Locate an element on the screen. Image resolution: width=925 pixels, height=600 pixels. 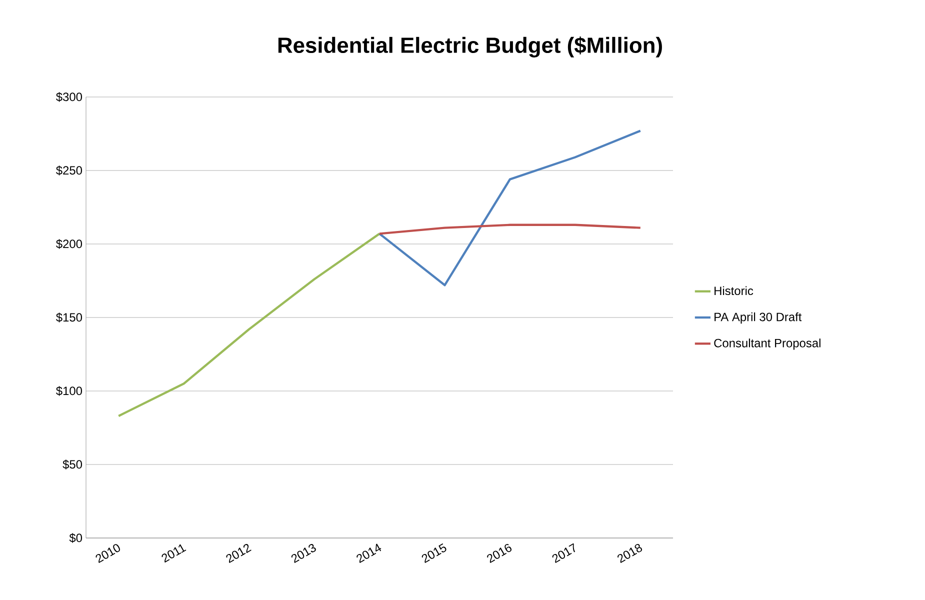
x-tick-label: 2010 is located at coordinates (108, 554).